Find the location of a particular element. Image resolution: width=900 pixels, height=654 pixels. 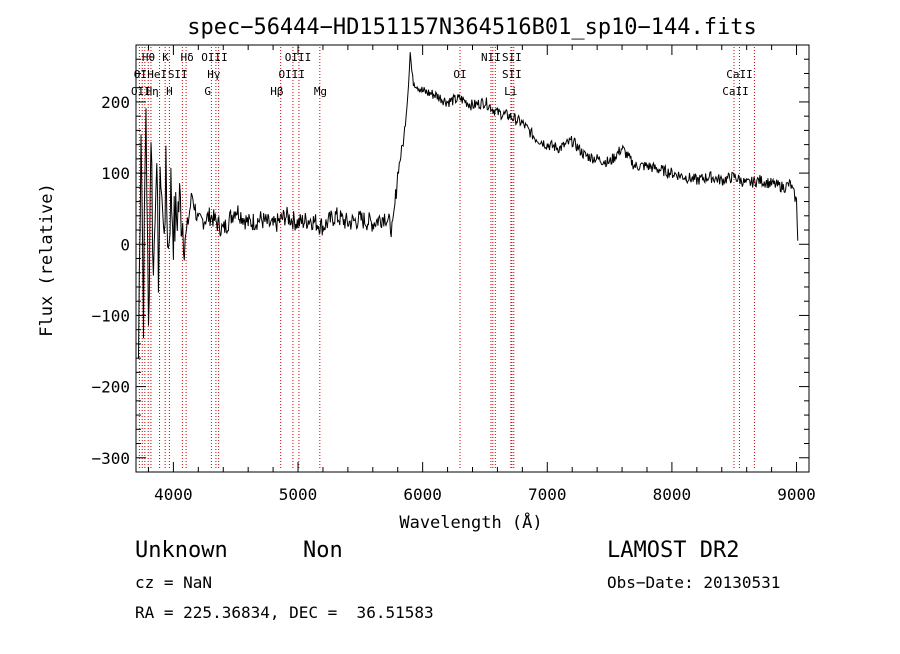

x-tick-label: 6000 is located at coordinates (422, 494).